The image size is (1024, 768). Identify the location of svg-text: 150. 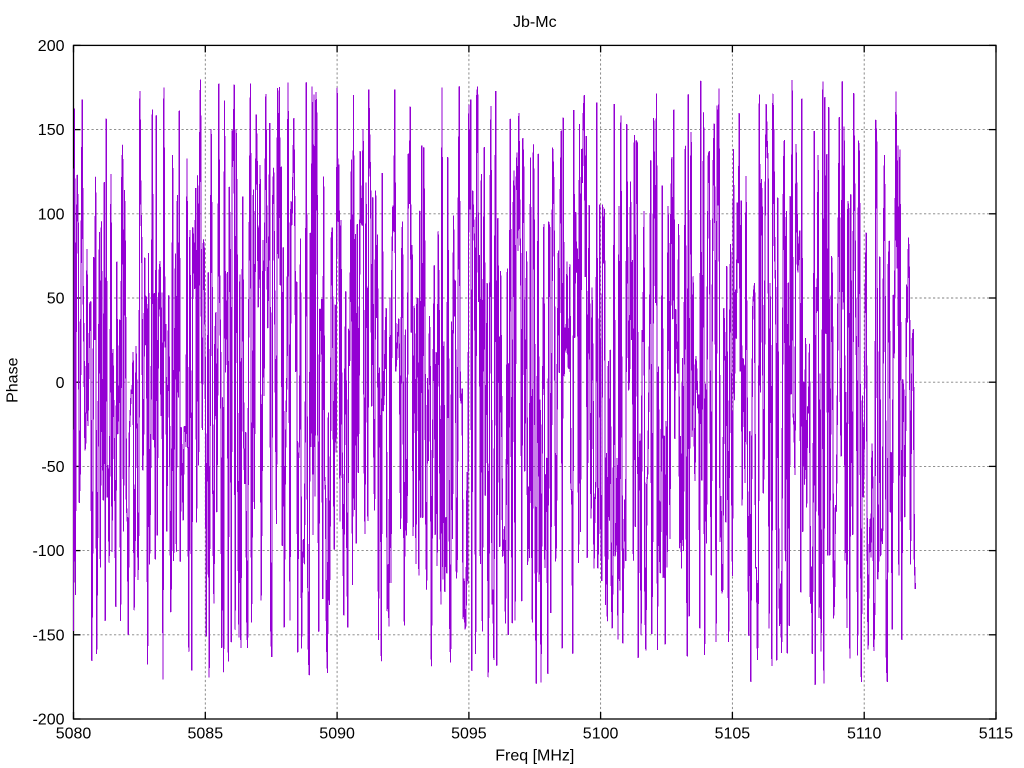
(51, 130).